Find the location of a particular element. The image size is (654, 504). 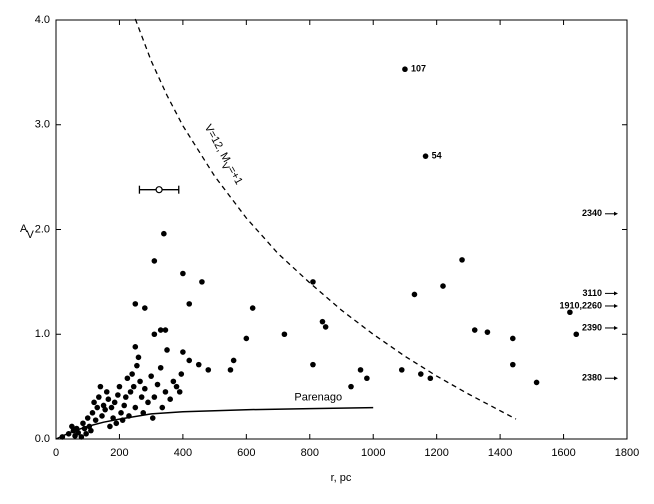

y-tick-label: 4.0 is located at coordinates (42, 20).